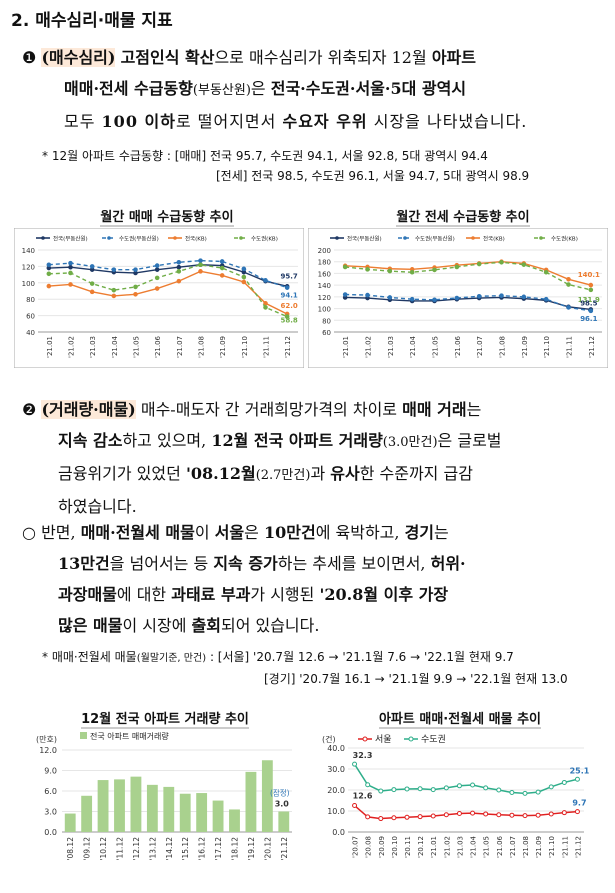 The width and height of the screenshot is (615, 893). I want to click on x-tick-label: '21.11, so click(267, 347).